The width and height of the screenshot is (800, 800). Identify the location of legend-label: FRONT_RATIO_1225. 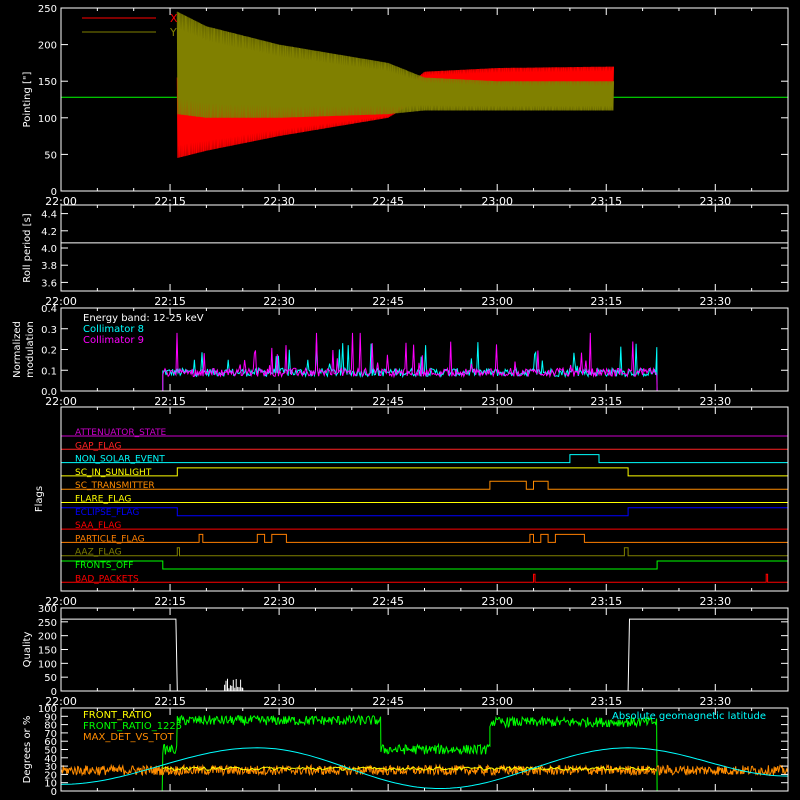
(132, 726).